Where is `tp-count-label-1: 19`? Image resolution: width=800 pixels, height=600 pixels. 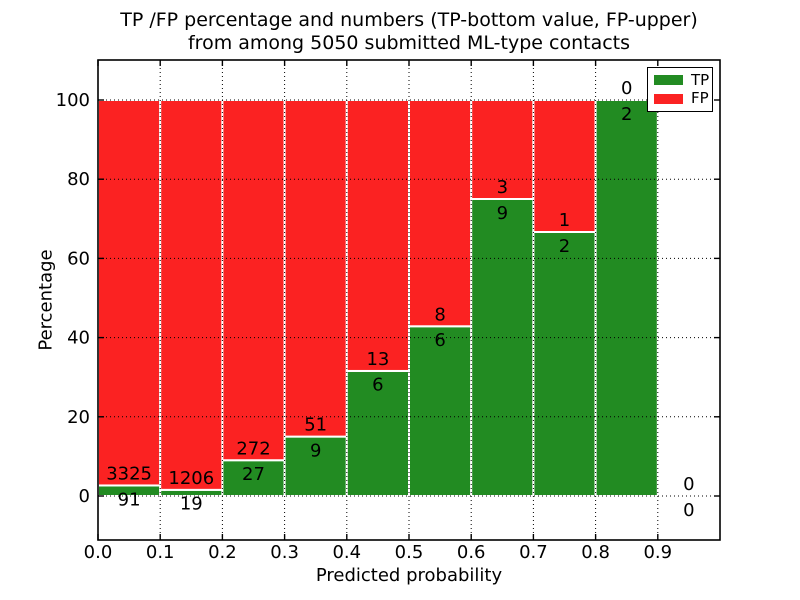
tp-count-label-1: 19 is located at coordinates (191, 504).